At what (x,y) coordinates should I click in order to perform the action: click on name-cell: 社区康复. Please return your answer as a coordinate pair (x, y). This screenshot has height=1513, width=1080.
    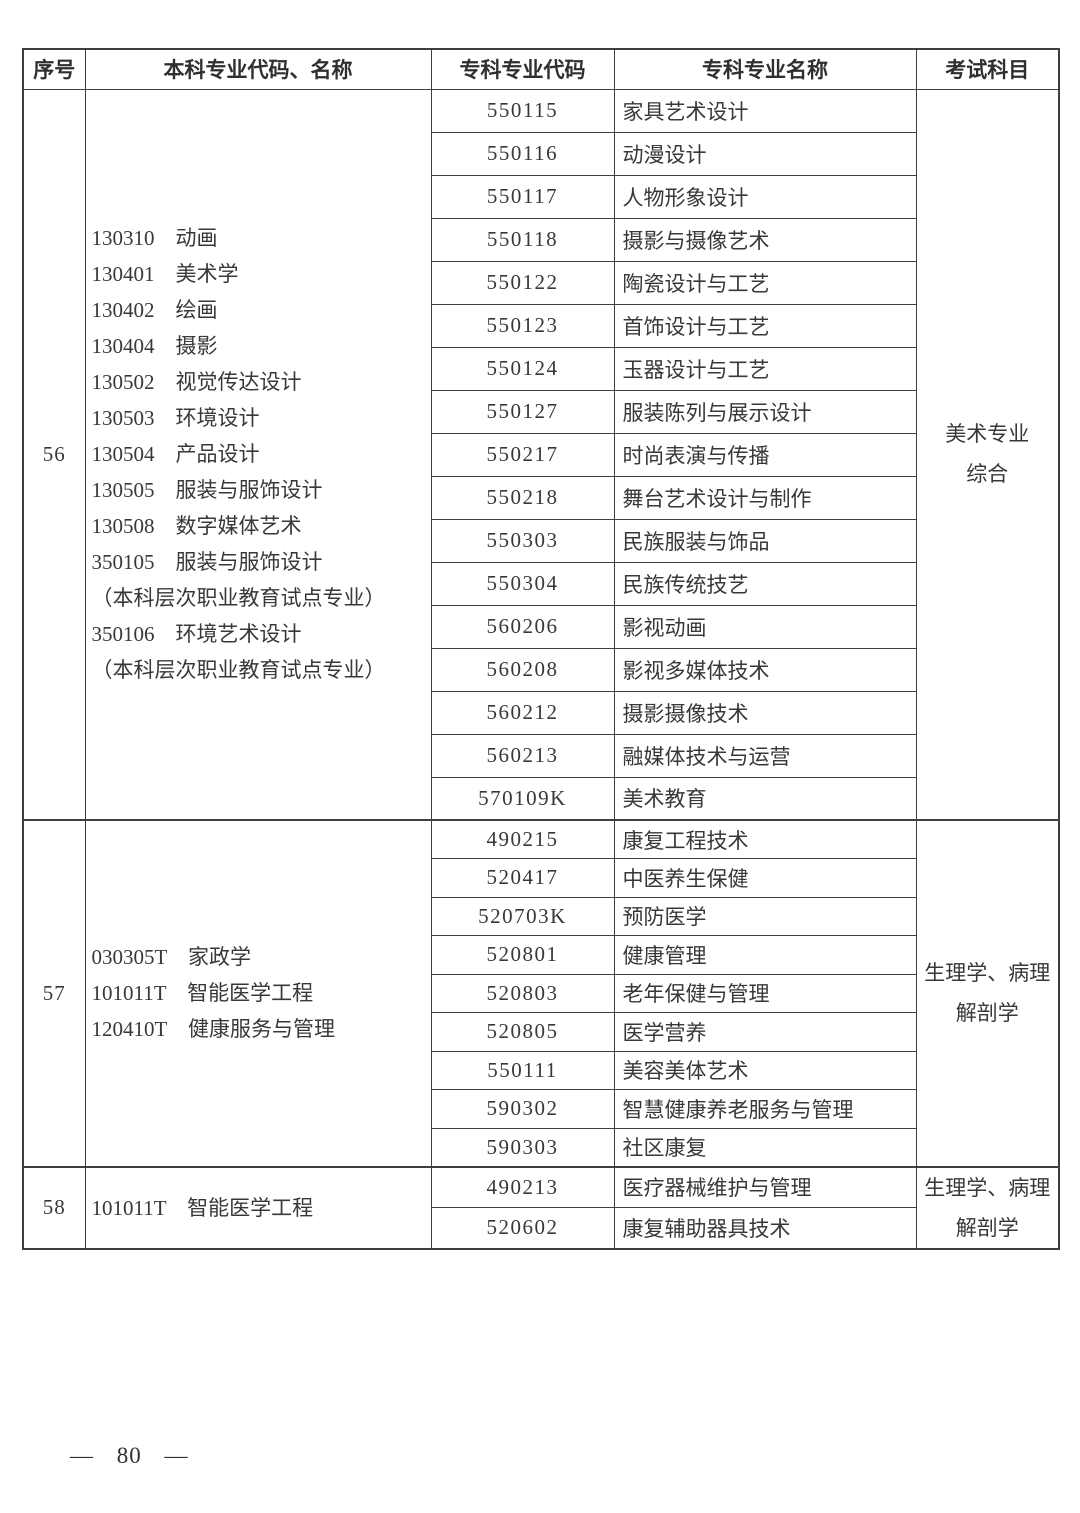
    Looking at the image, I should click on (765, 1147).